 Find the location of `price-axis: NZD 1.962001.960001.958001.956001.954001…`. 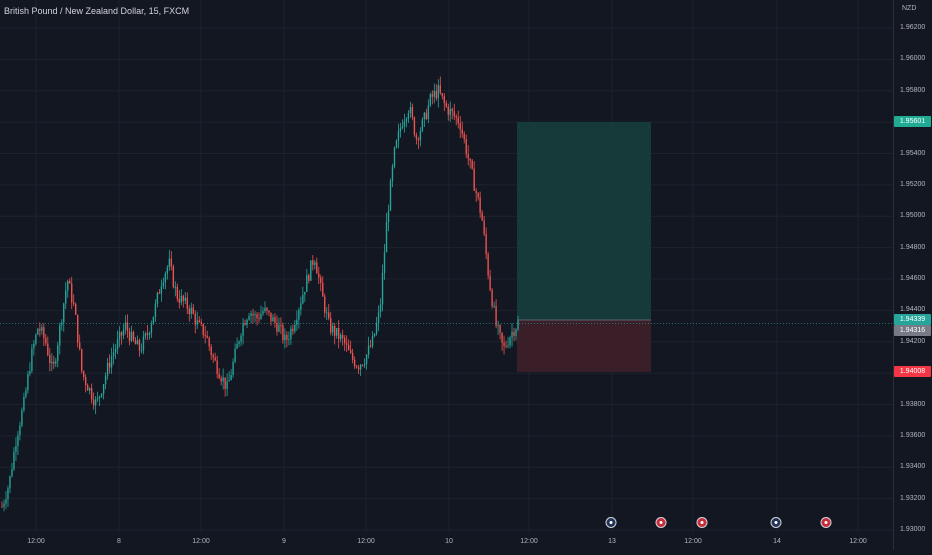

price-axis: NZD 1.962001.960001.958001.956001.954001… is located at coordinates (912, 275).